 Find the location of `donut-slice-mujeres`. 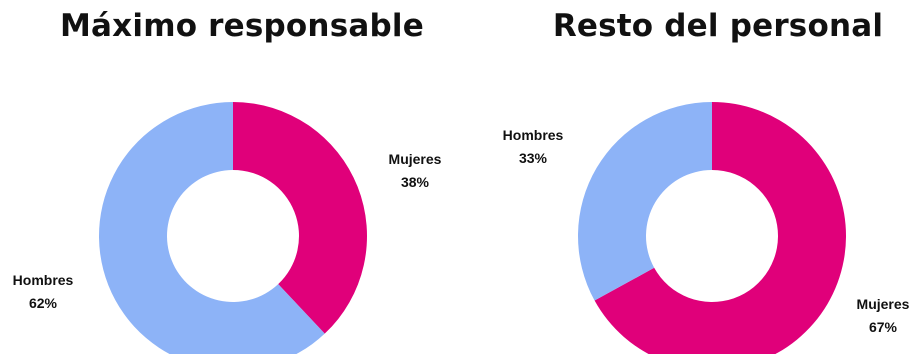

donut-slice-mujeres is located at coordinates (300, 218).